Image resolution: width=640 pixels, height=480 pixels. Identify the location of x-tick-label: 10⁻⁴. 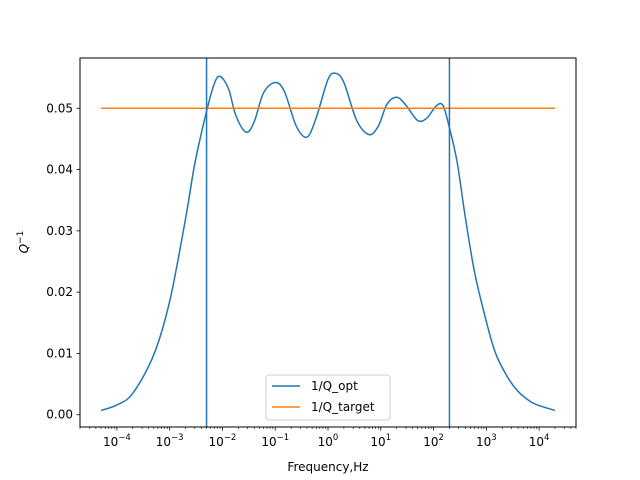
(117, 441).